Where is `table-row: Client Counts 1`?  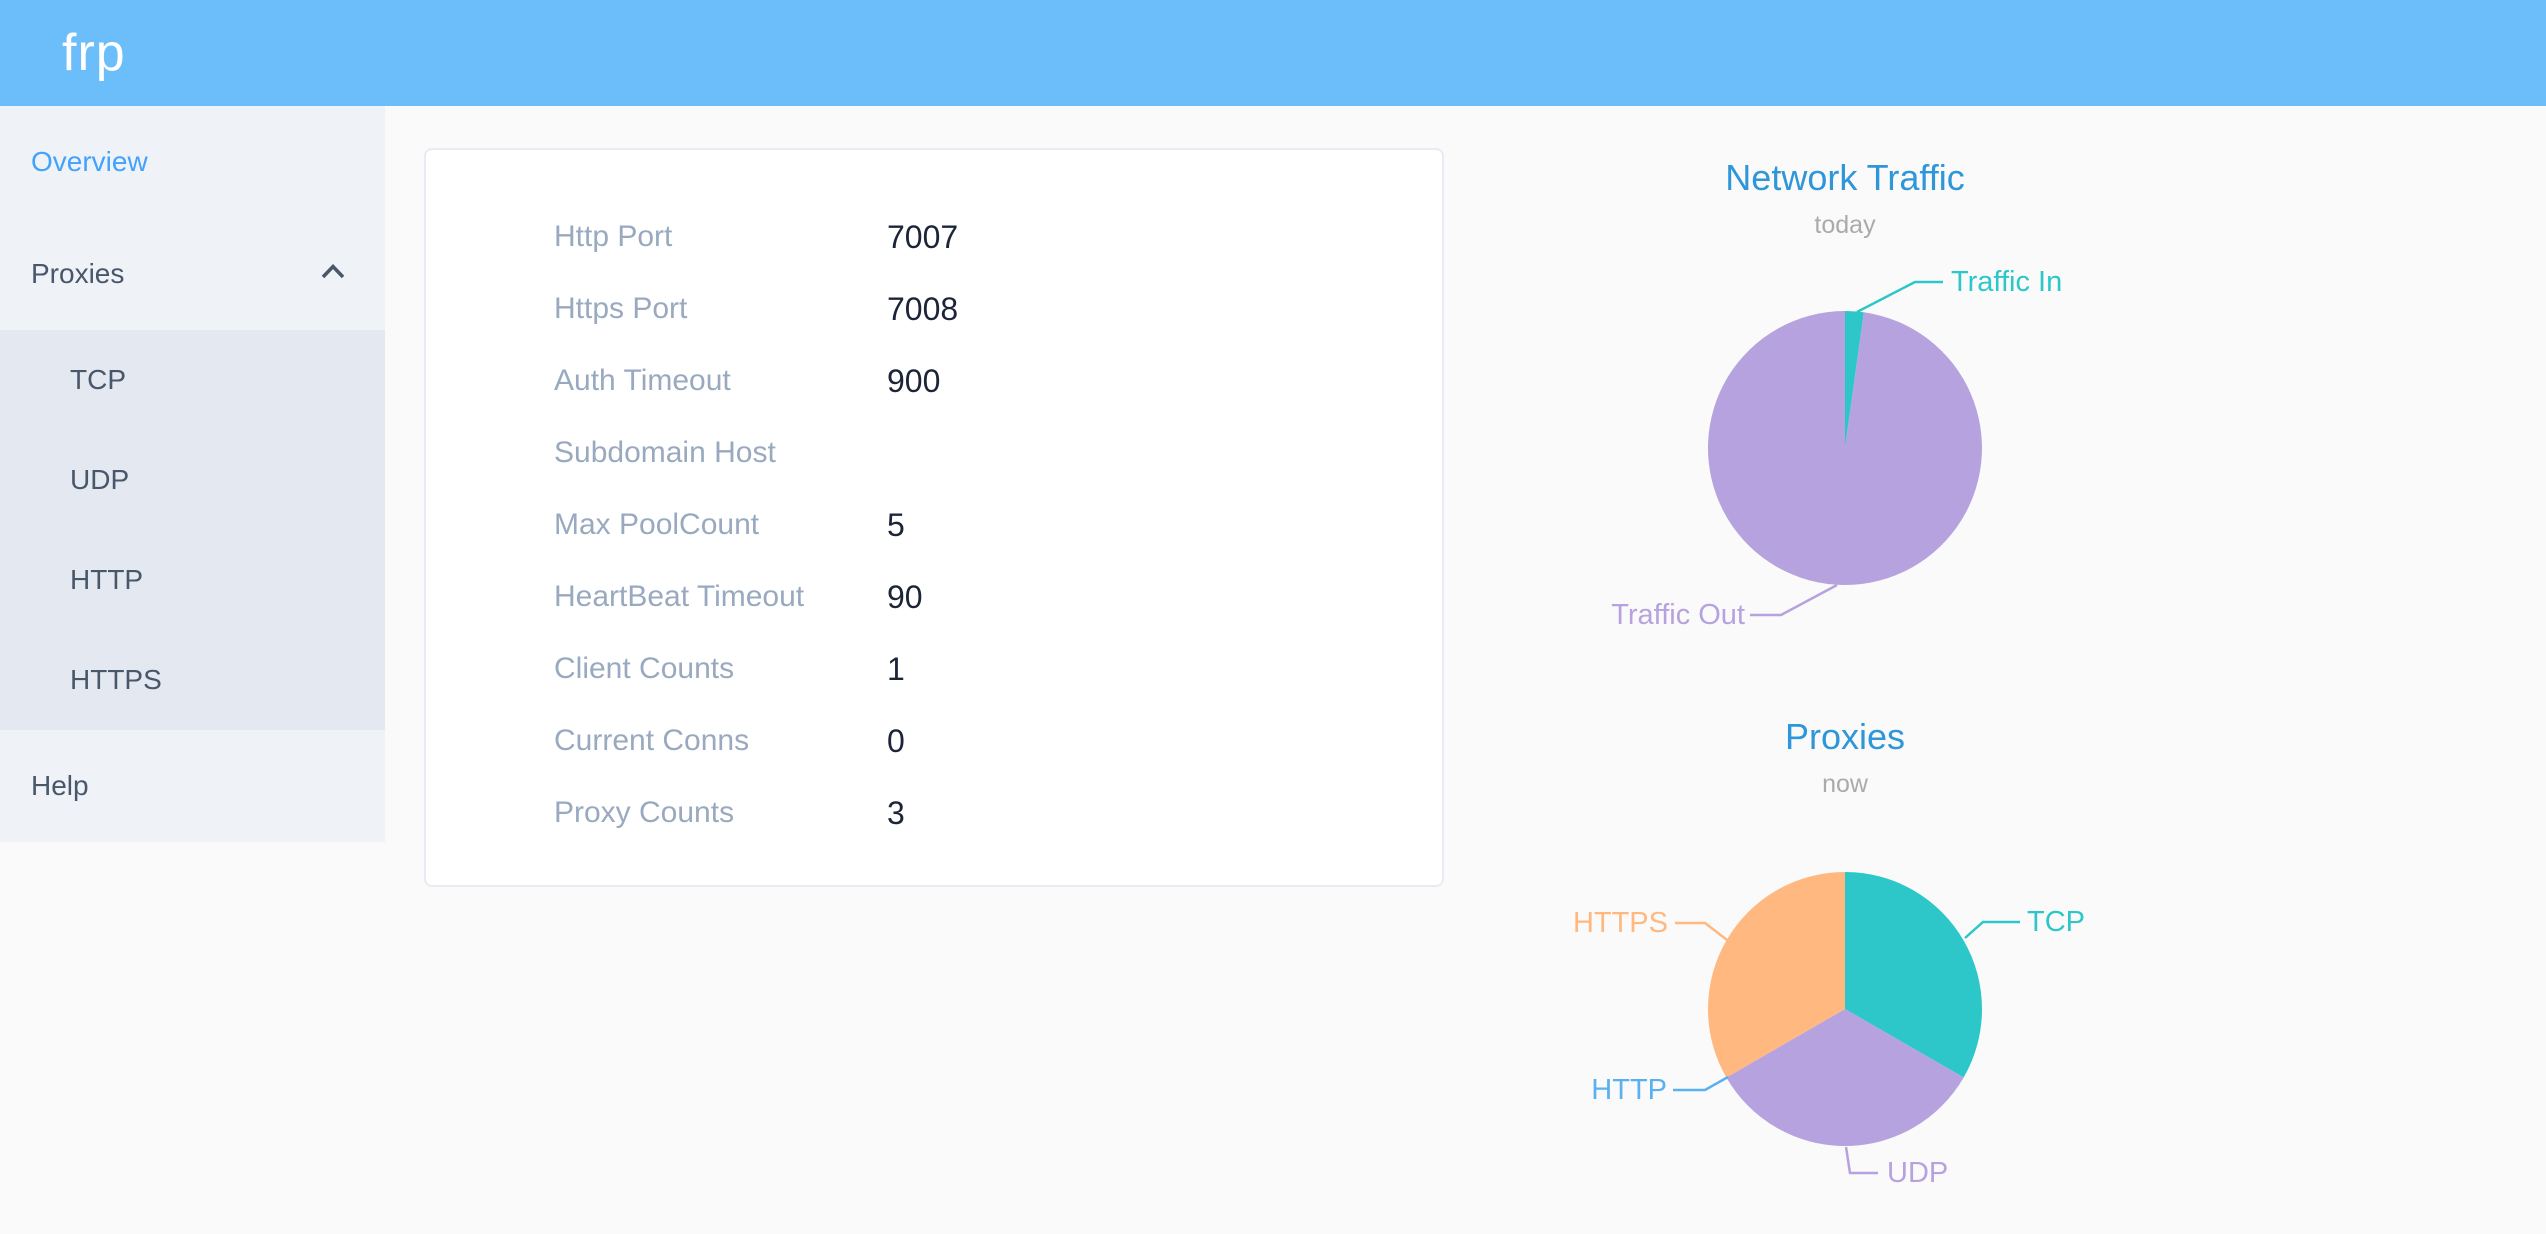 table-row: Client Counts 1 is located at coordinates (934, 669).